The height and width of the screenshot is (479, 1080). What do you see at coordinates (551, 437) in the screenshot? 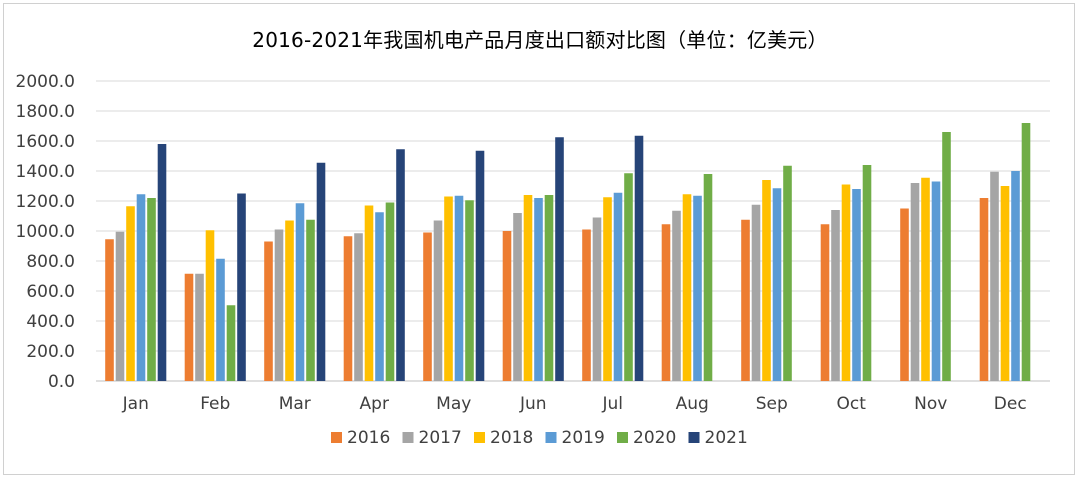
I see `legend-swatch-2019` at bounding box center [551, 437].